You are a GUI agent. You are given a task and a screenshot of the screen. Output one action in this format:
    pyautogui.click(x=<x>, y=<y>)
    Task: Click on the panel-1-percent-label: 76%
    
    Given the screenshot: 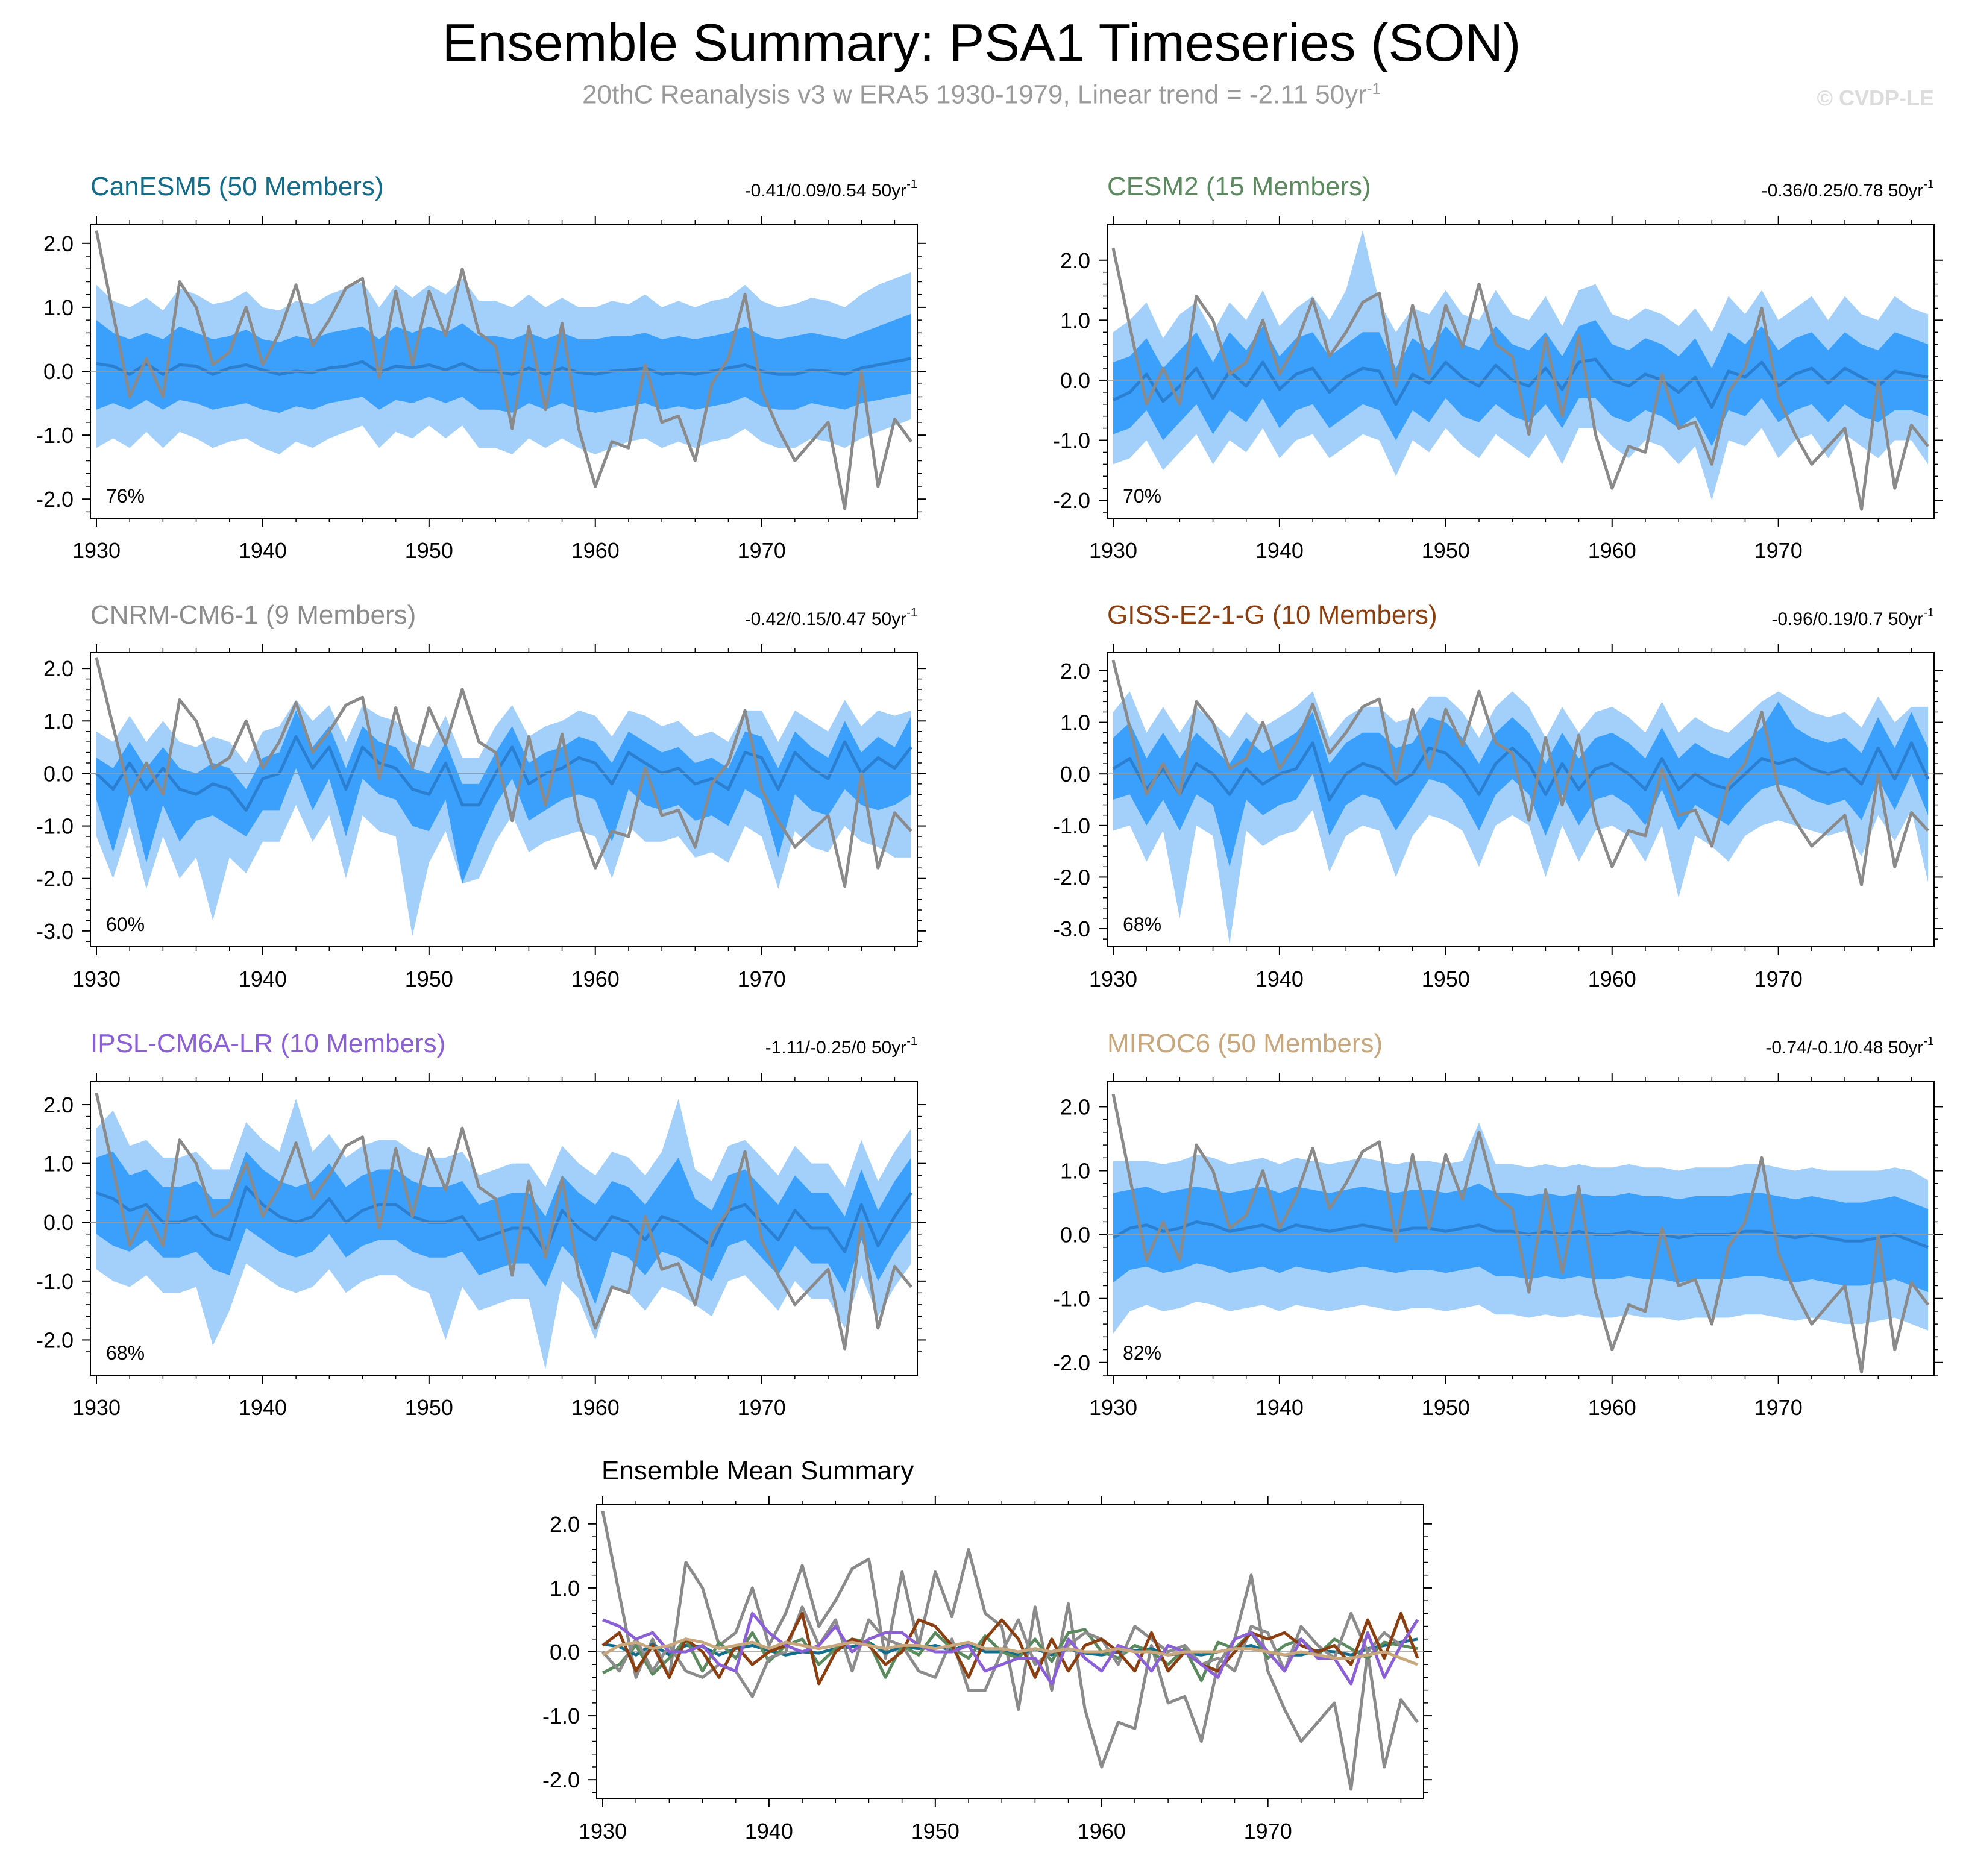 What is the action you would take?
    pyautogui.click(x=125, y=496)
    